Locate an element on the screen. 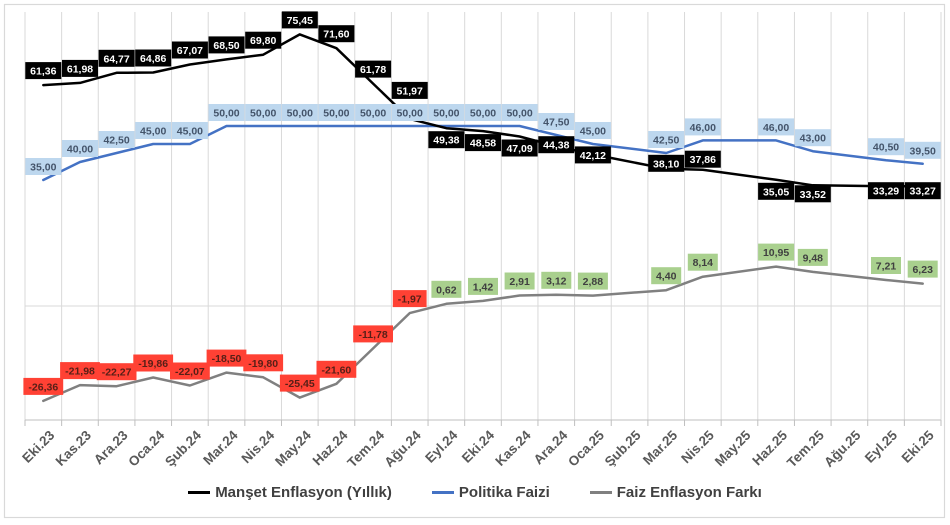 This screenshot has width=950, height=525. value-label: 43,00 is located at coordinates (813, 139).